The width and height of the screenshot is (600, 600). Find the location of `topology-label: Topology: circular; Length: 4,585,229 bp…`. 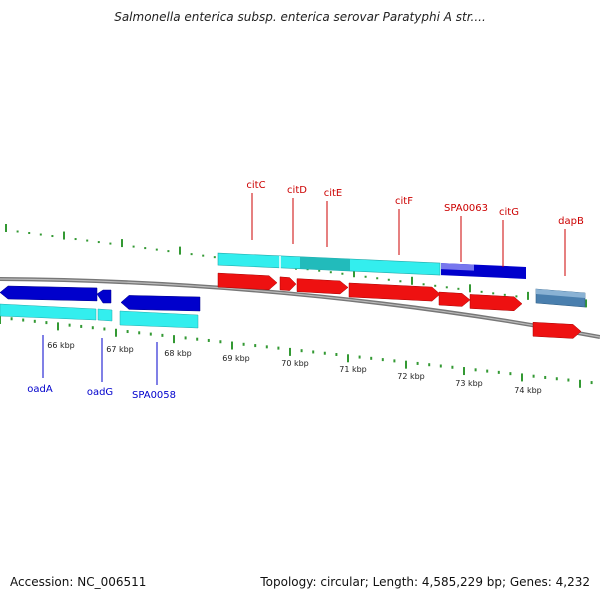

topology-label: Topology: circular; Length: 4,585,229 bp… is located at coordinates (425, 582).